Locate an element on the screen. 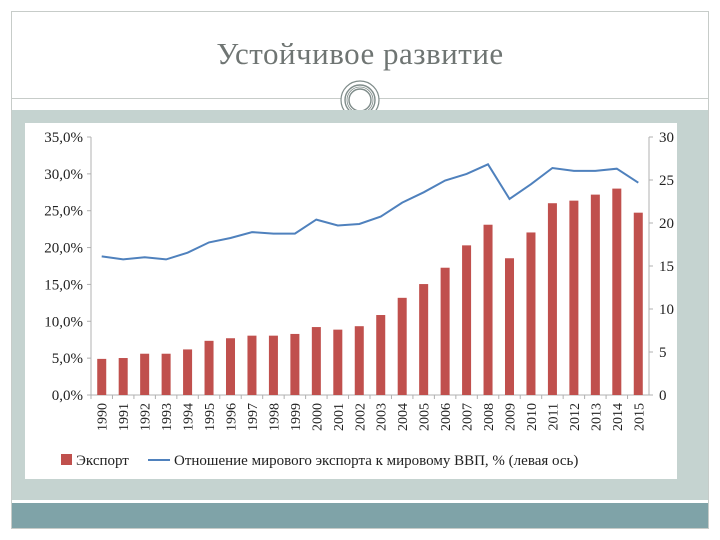 The height and width of the screenshot is (540, 720). y-right-tick-label: 15 is located at coordinates (666, 267).